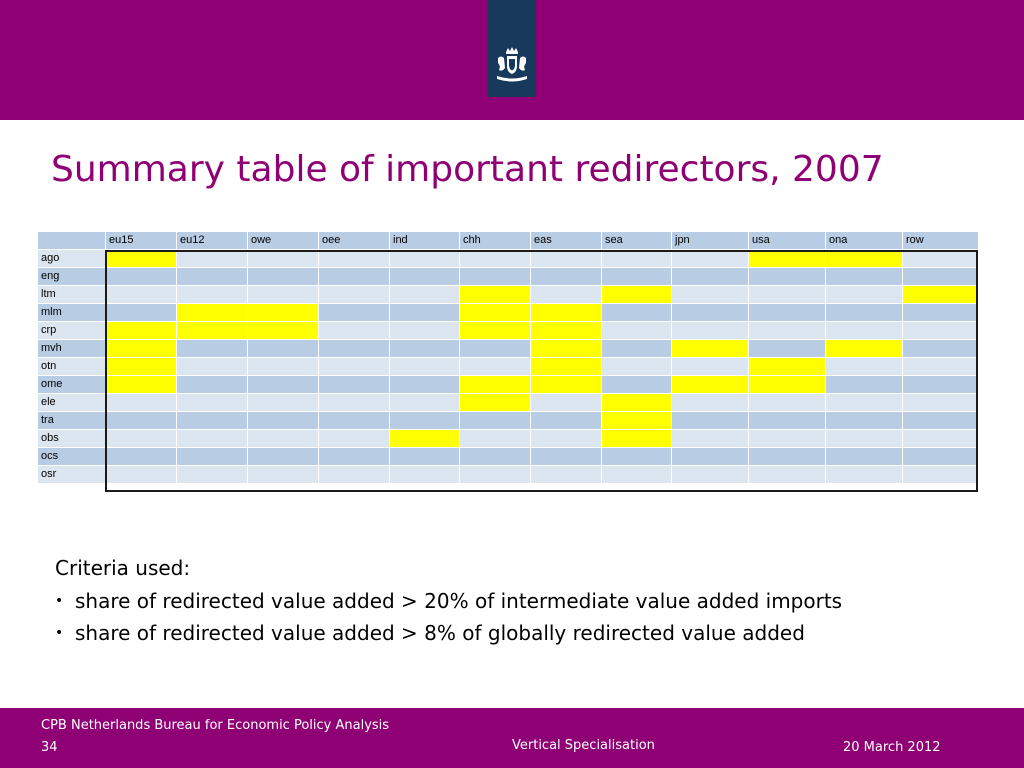 The image size is (1024, 768). What do you see at coordinates (508, 276) in the screenshot?
I see `table-row: eng` at bounding box center [508, 276].